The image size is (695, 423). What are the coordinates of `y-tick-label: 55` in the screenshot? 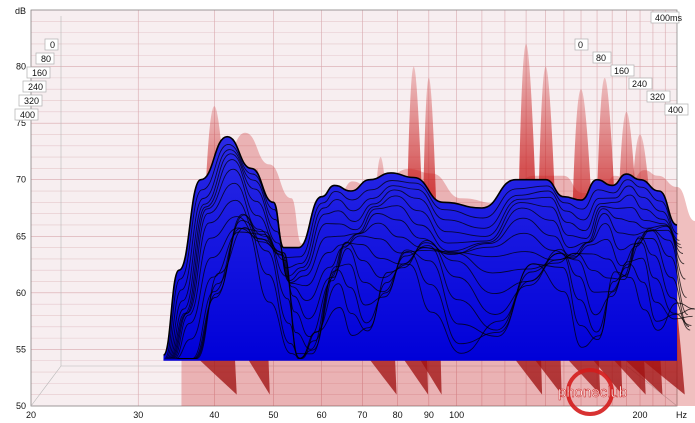 It's located at (21, 349).